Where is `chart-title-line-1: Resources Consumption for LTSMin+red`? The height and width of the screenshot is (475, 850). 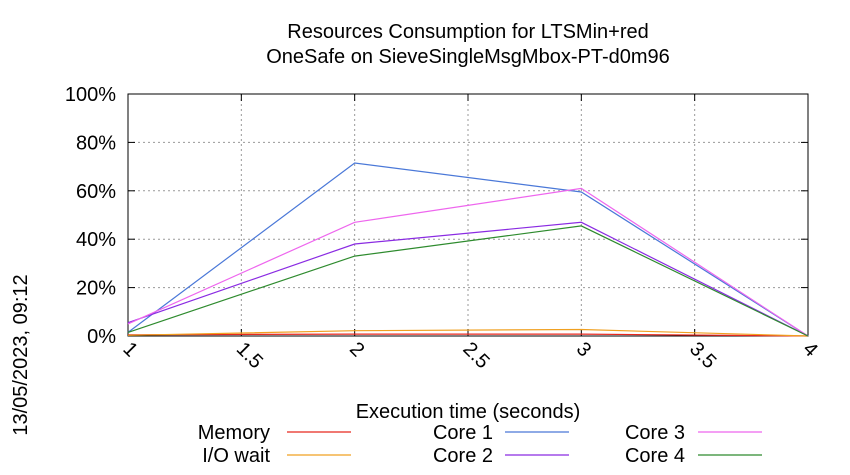
chart-title-line-1: Resources Consumption for LTSMin+red is located at coordinates (467, 32).